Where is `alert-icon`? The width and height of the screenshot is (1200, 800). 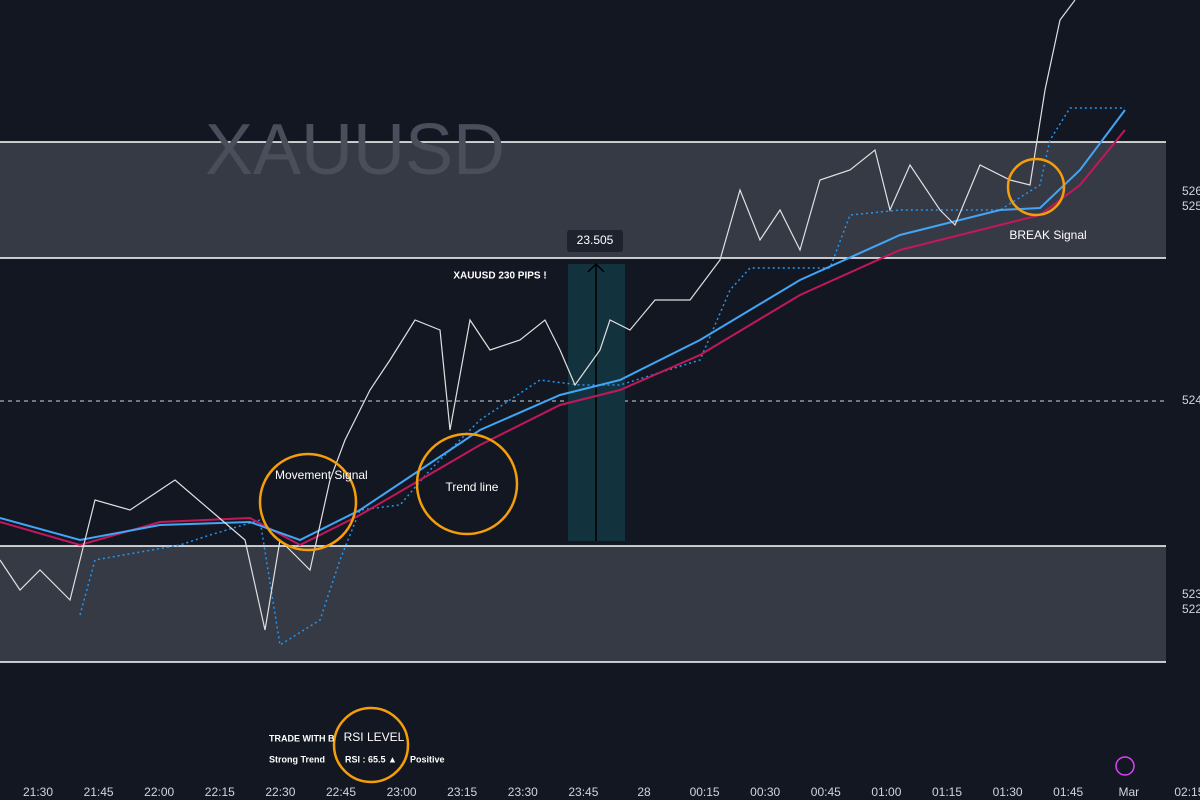
alert-icon is located at coordinates (1125, 766).